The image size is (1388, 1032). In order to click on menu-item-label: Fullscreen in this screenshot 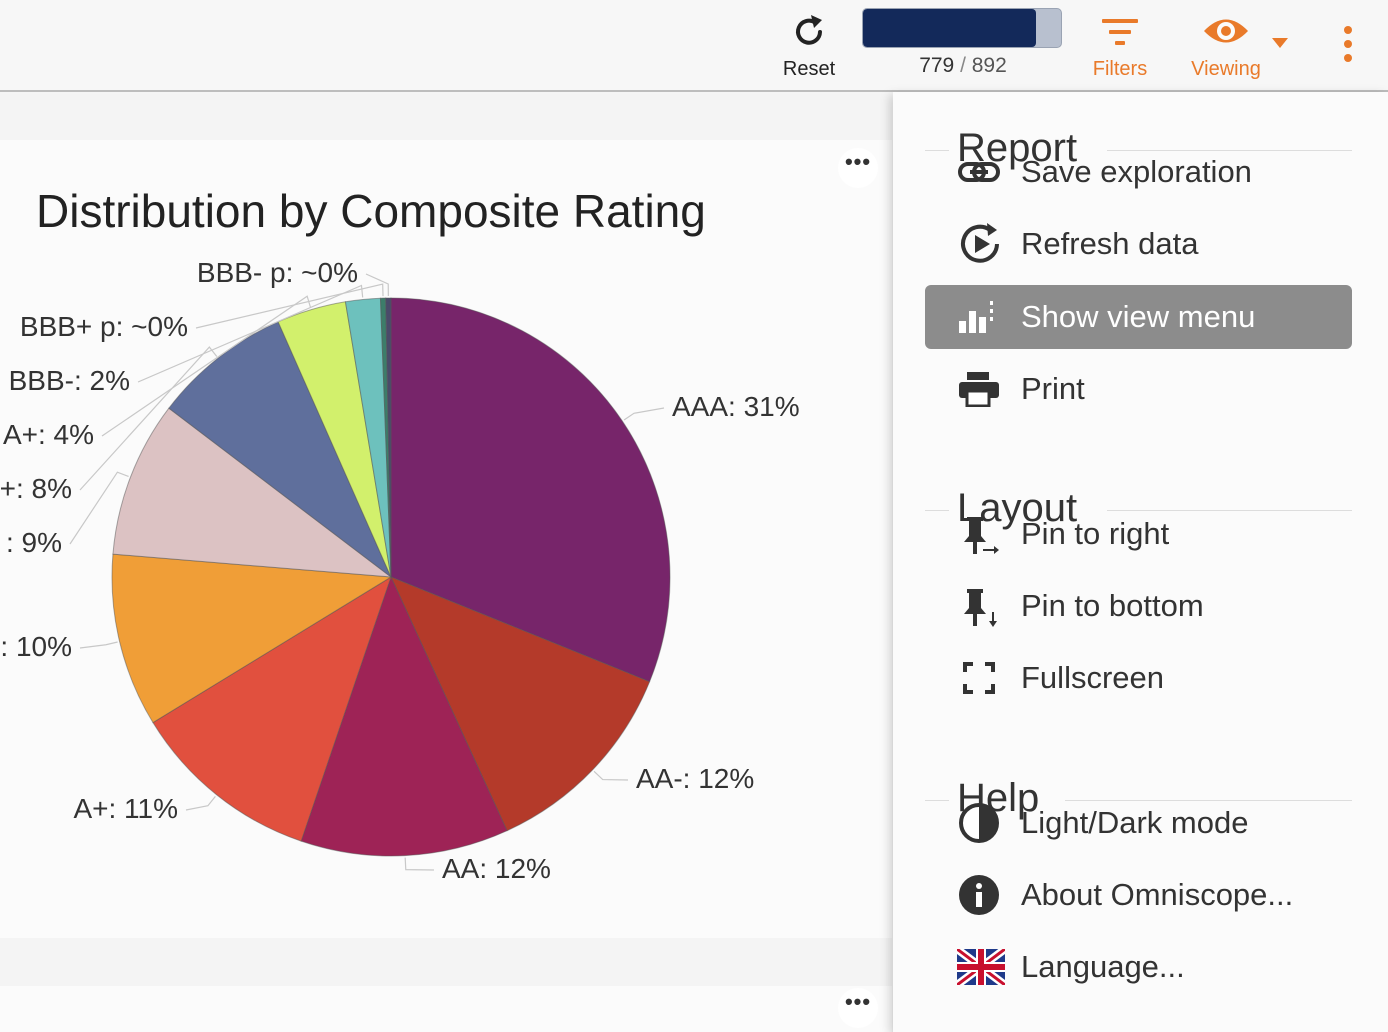, I will do `click(1092, 677)`.